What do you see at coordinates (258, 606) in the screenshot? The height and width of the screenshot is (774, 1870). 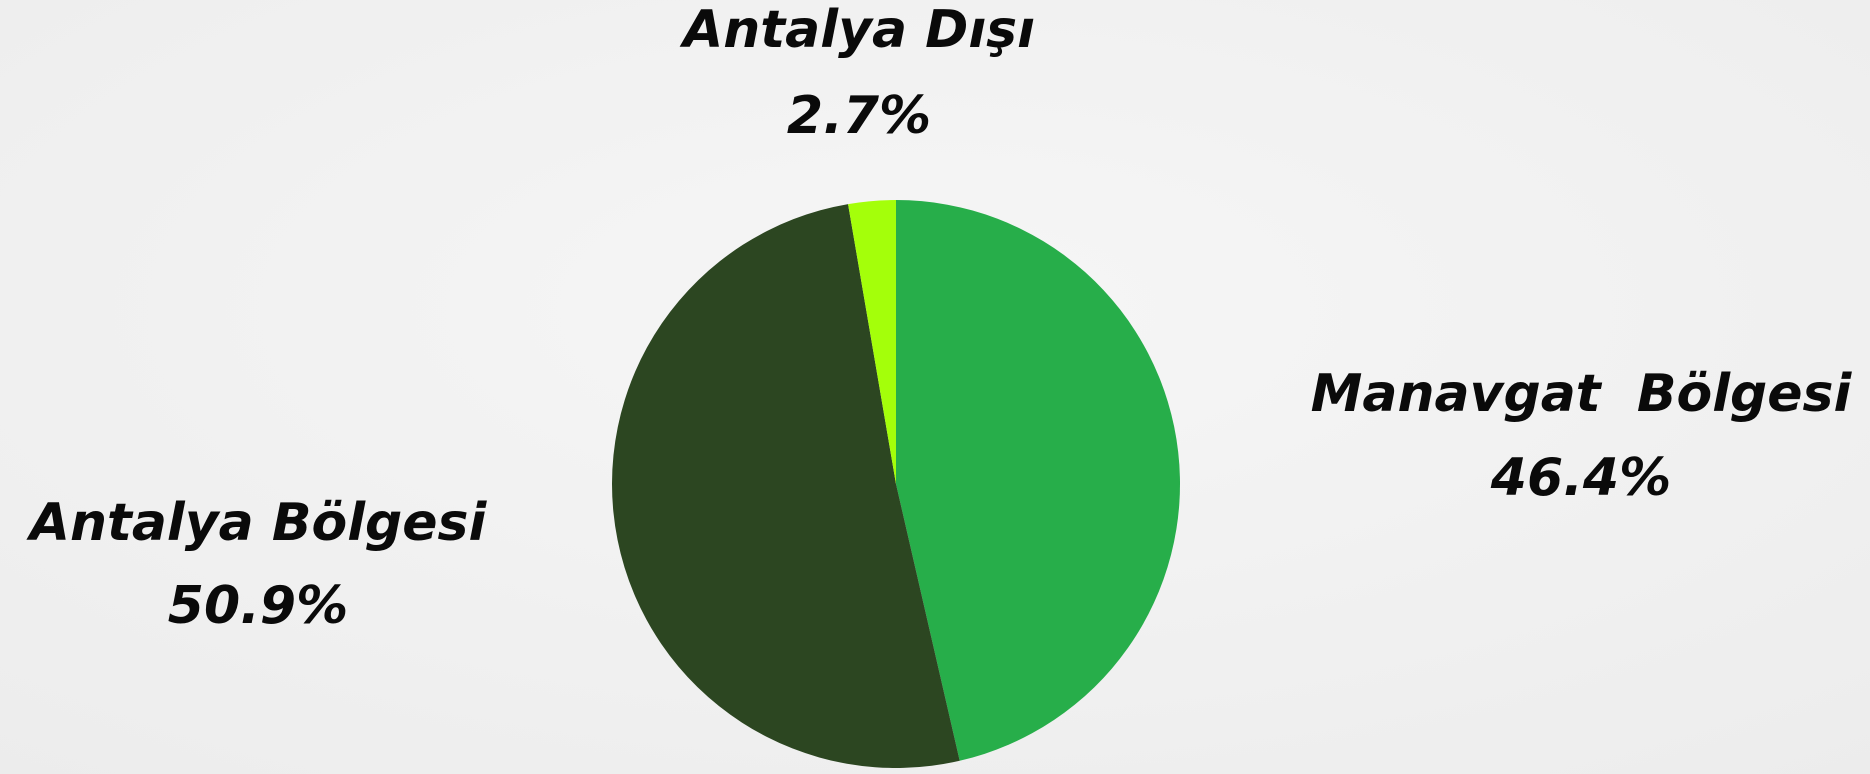 I see `slice-value-label: 50.9%` at bounding box center [258, 606].